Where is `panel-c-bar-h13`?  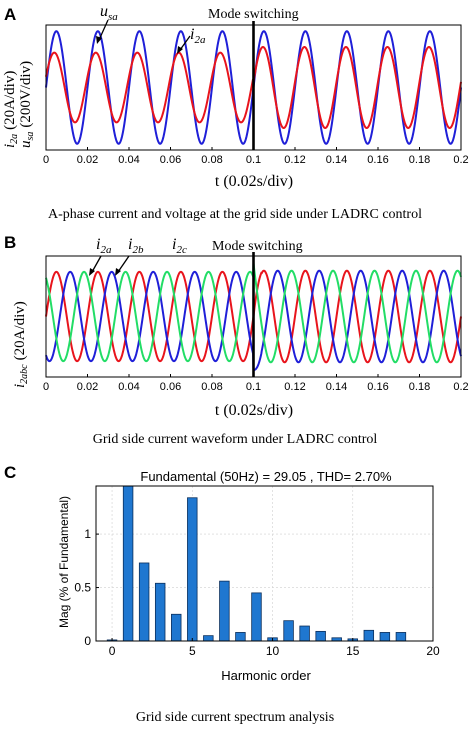 panel-c-bar-h13 is located at coordinates (320, 636).